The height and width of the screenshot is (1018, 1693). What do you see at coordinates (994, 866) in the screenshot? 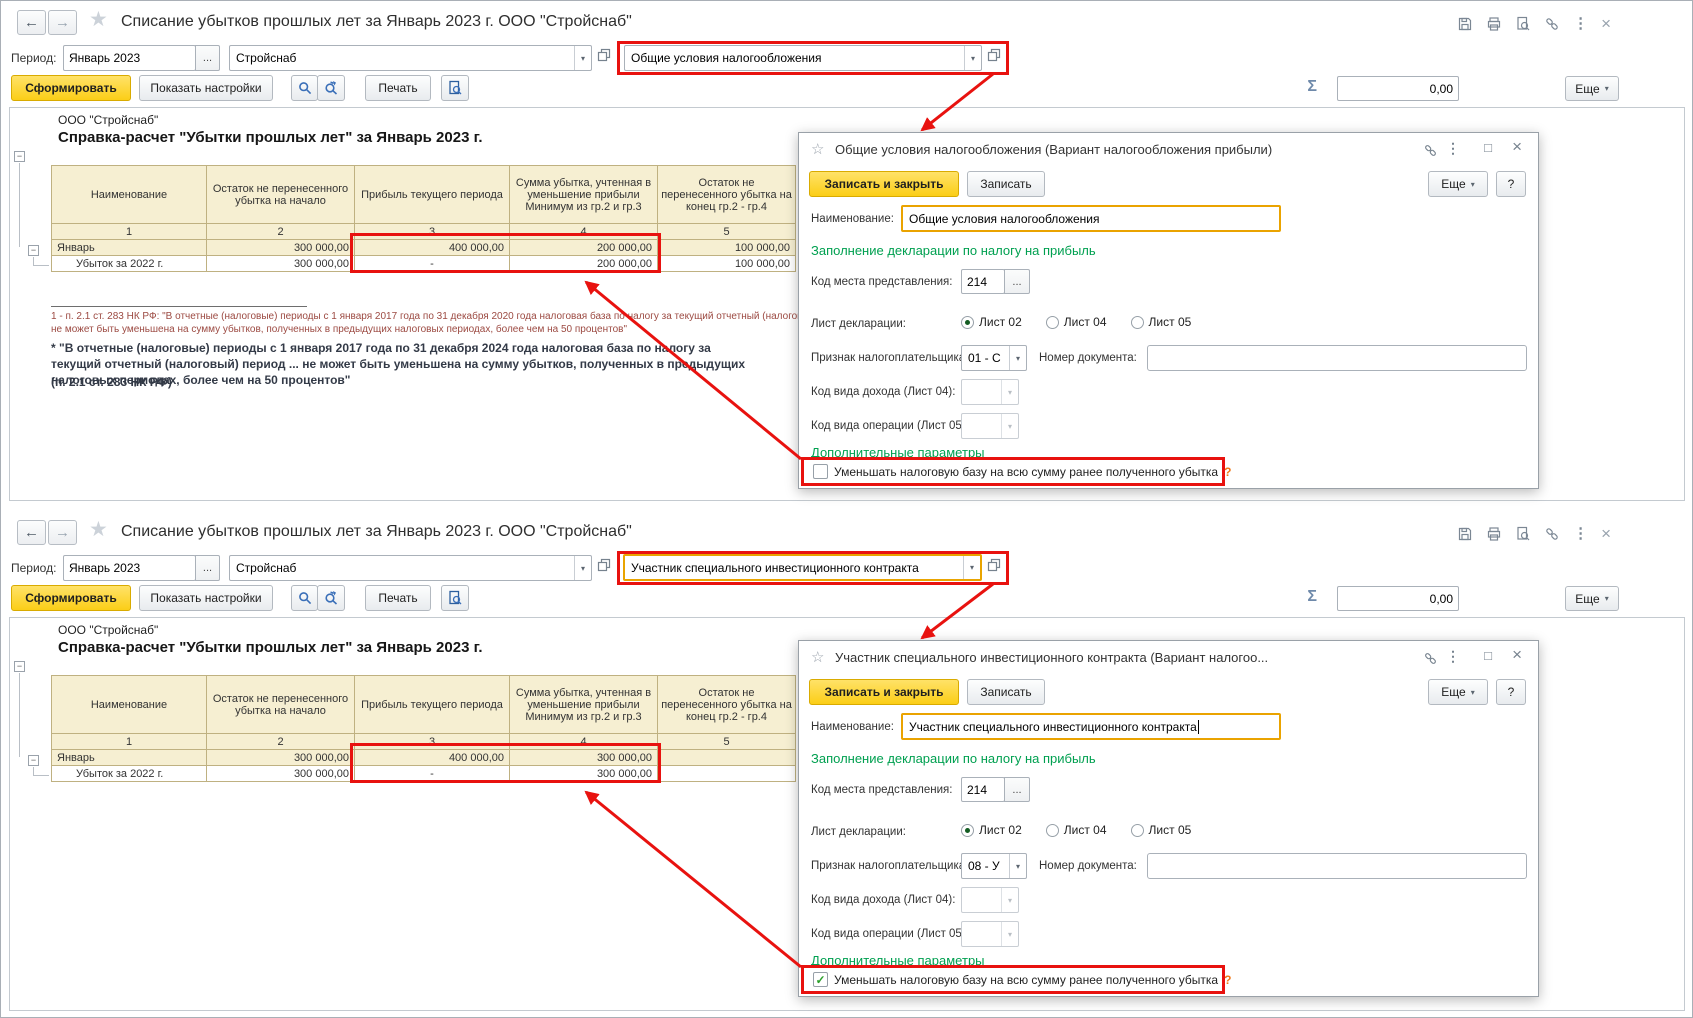
I see `taxpayer-combo: 08 - У ▾` at bounding box center [994, 866].